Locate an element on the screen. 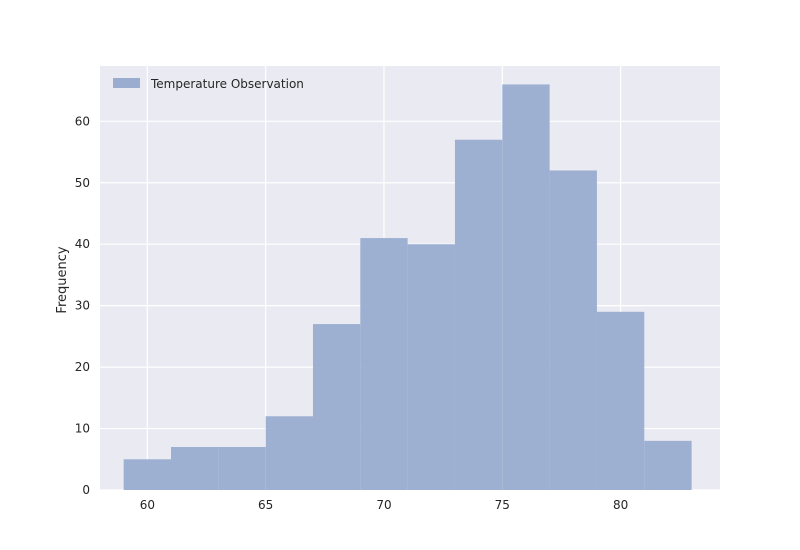 The height and width of the screenshot is (550, 800). x-tick-label: 80 is located at coordinates (620, 505).